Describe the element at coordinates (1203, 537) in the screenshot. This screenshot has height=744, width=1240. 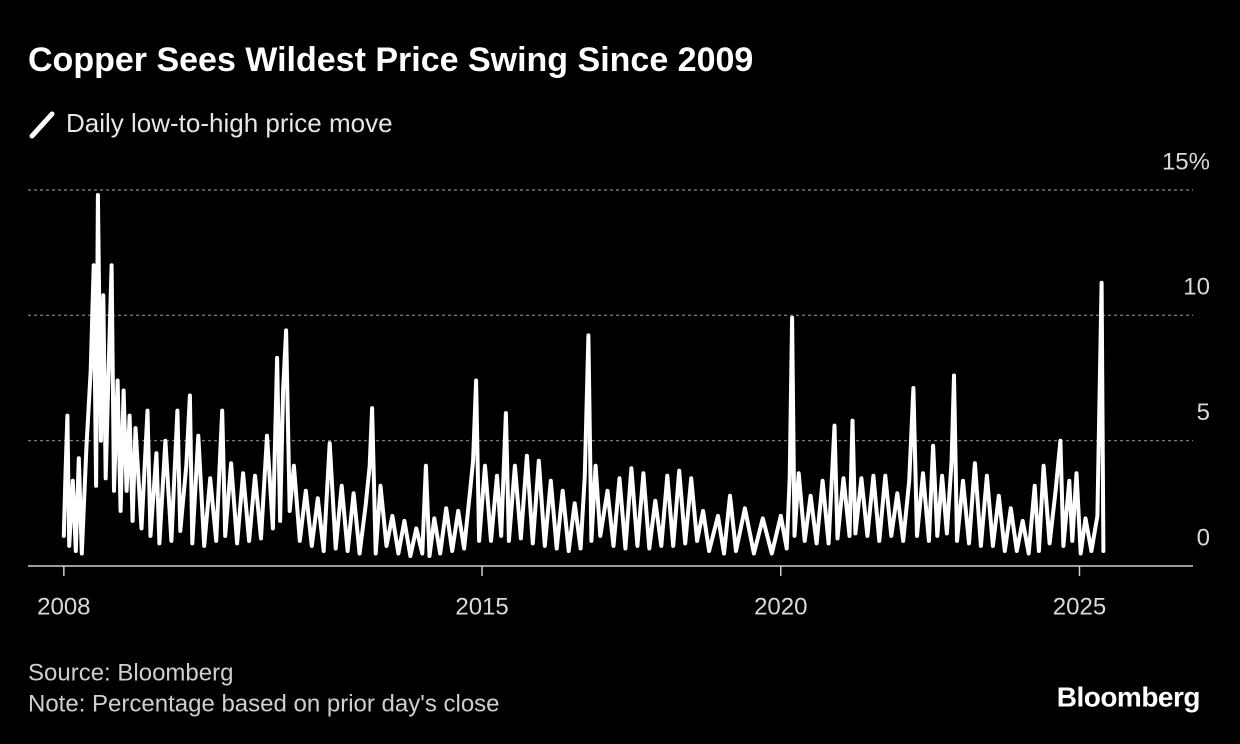
I see `y-tick-label: 0` at that location.